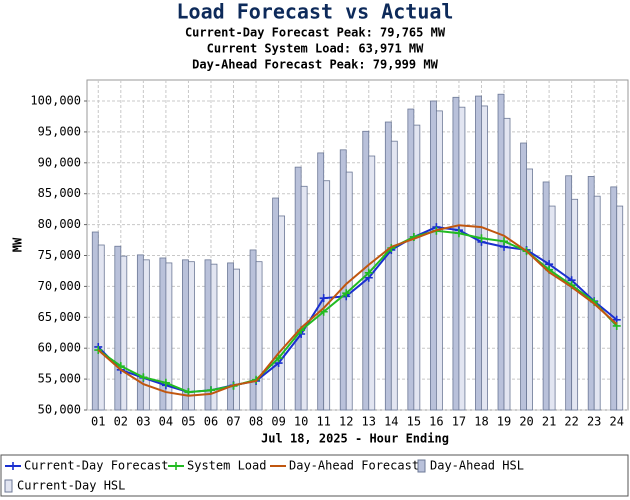 The height and width of the screenshot is (500, 630). I want to click on y-tick-label: 95,000, so click(59, 131).